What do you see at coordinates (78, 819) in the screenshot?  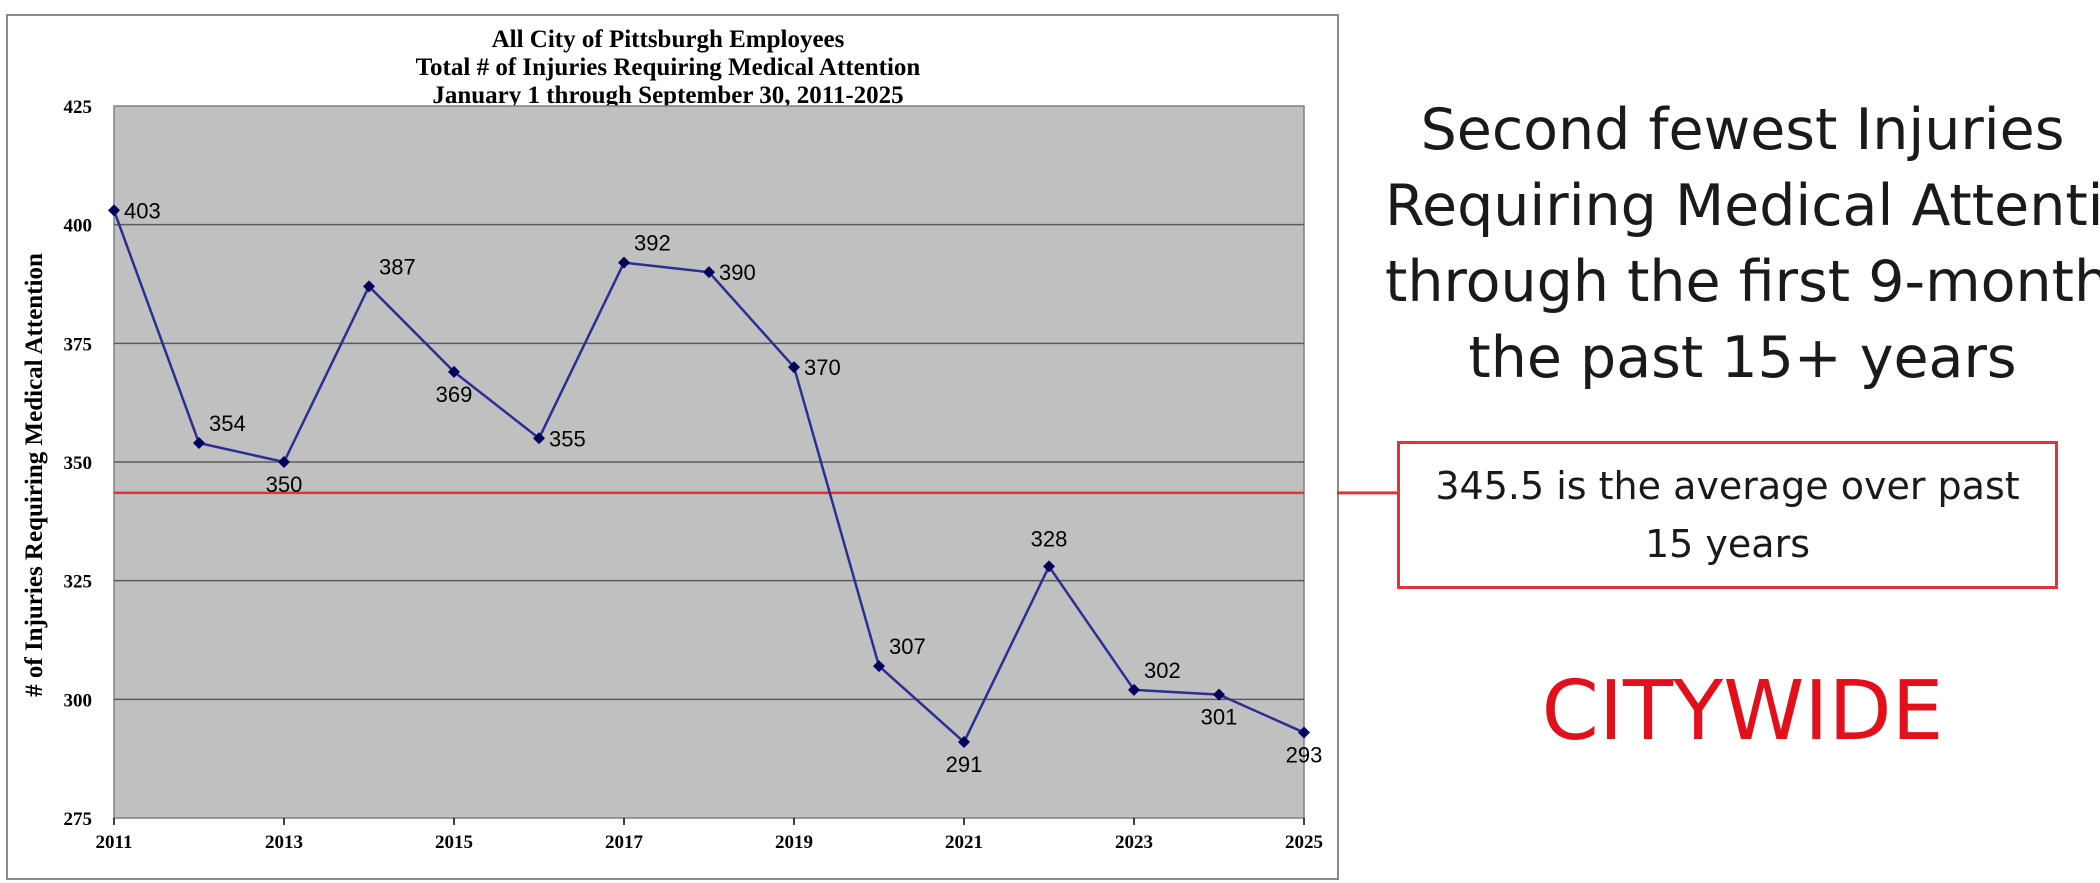 I see `y-tick-label: 275` at bounding box center [78, 819].